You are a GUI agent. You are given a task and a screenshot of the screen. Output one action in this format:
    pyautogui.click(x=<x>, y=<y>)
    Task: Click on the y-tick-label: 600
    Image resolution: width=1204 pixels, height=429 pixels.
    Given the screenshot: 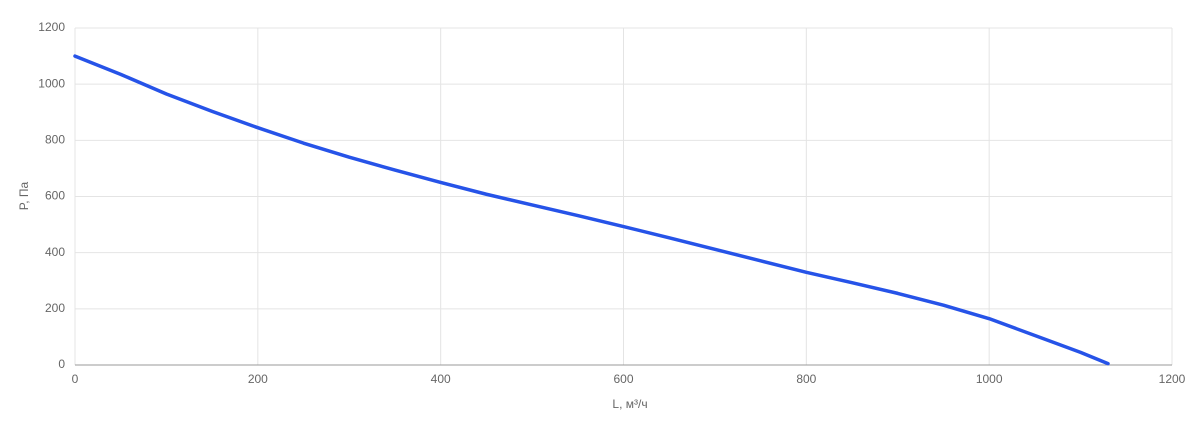 What is the action you would take?
    pyautogui.click(x=55, y=196)
    